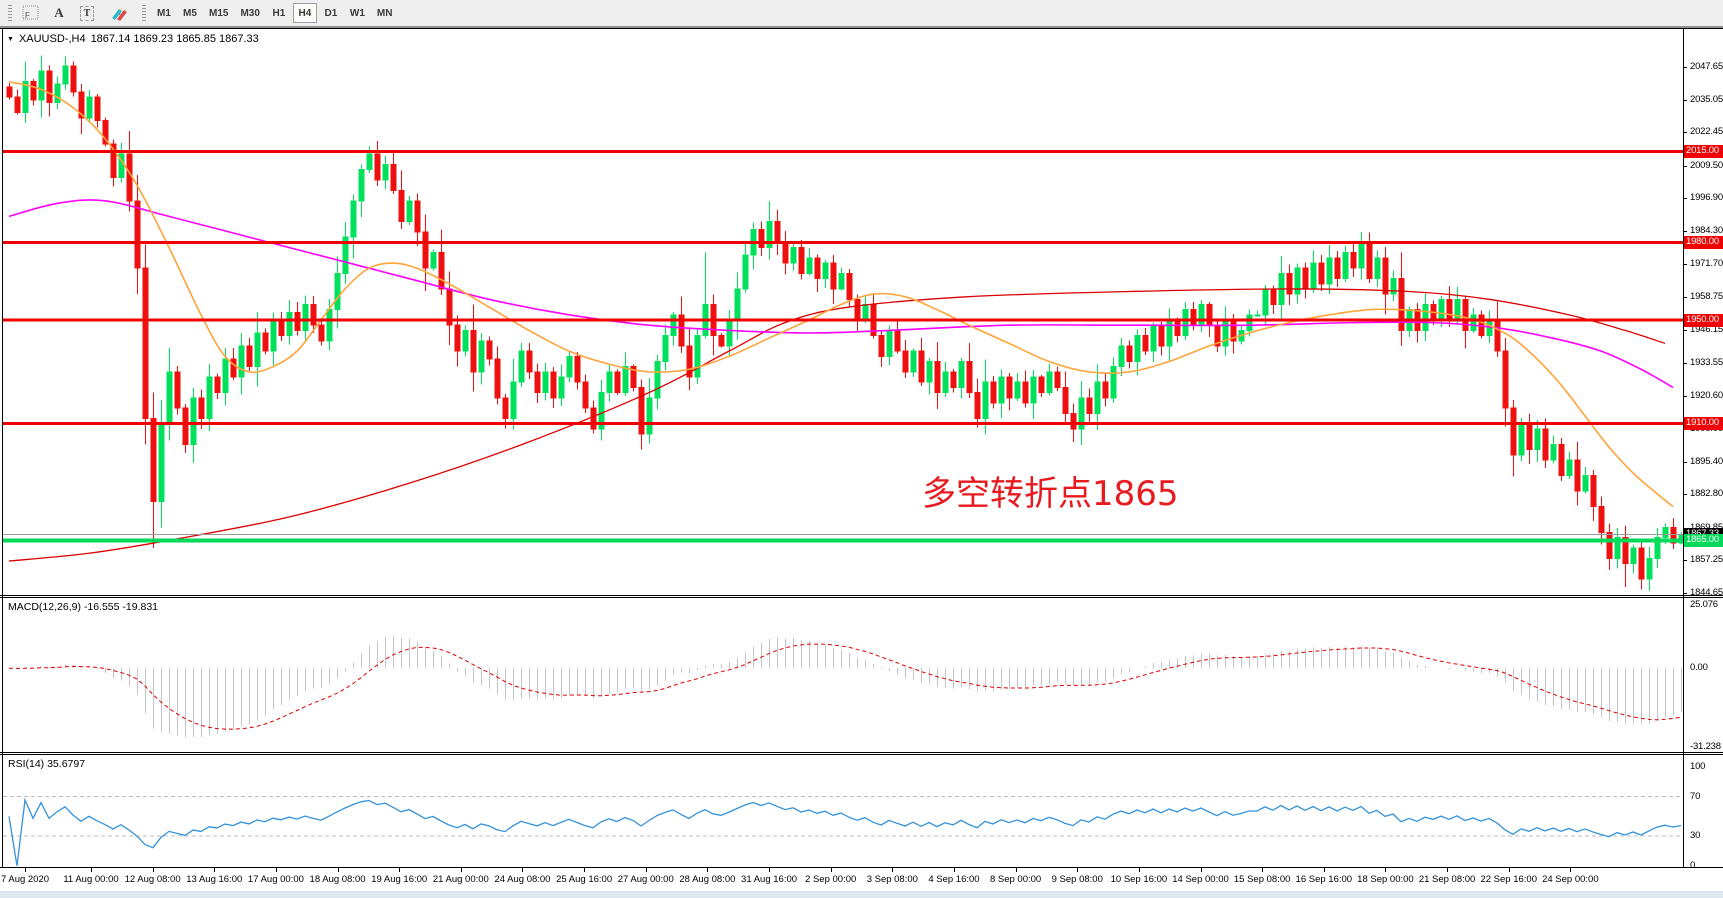  I want to click on letter-a-icon: A, so click(59, 12).